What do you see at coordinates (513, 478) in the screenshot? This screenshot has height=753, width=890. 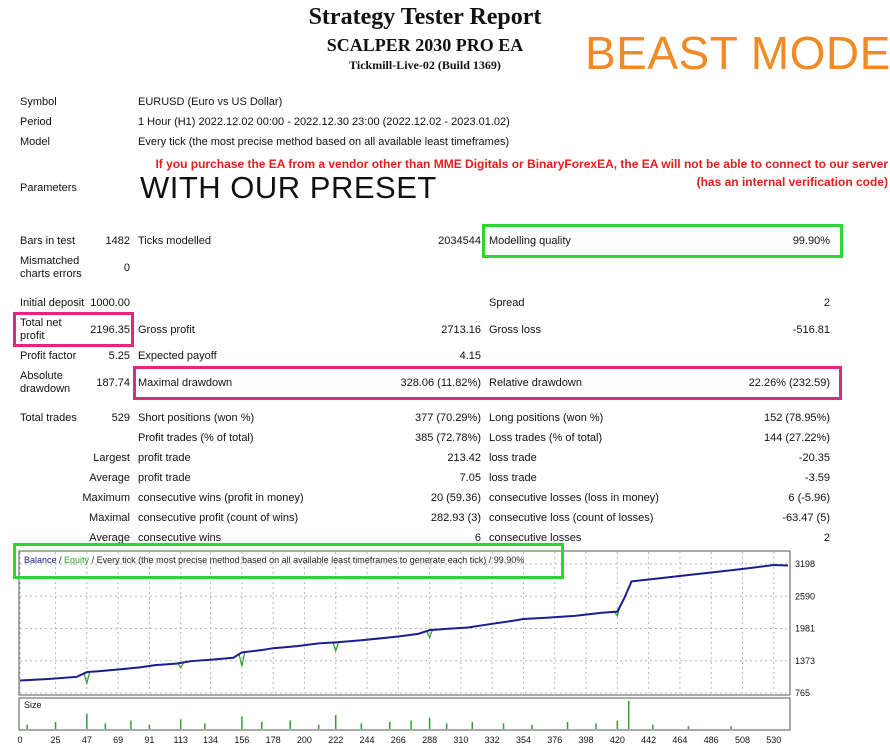 I see `average-loss-trade-label: loss trade` at bounding box center [513, 478].